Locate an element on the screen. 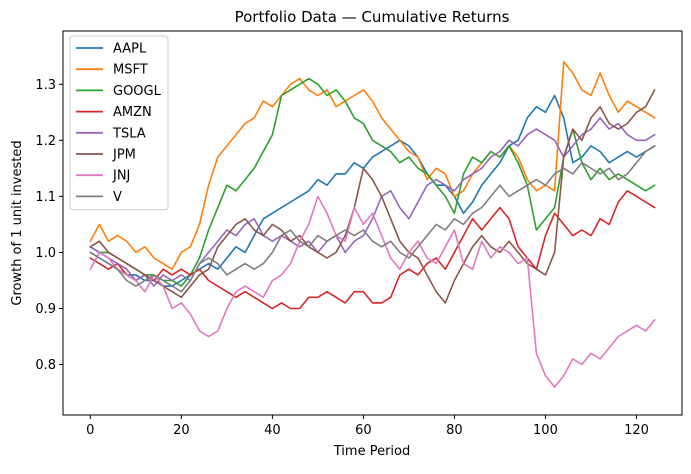 Image resolution: width=691 pixels, height=474 pixels. legend-label-amzn: AMZN is located at coordinates (132, 112).